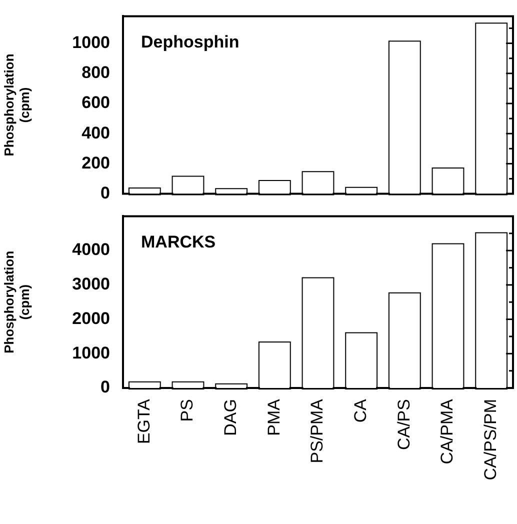 Image resolution: width=517 pixels, height=524 pixels. What do you see at coordinates (404, 424) in the screenshot?
I see `x-tick-label: CA/PS` at bounding box center [404, 424].